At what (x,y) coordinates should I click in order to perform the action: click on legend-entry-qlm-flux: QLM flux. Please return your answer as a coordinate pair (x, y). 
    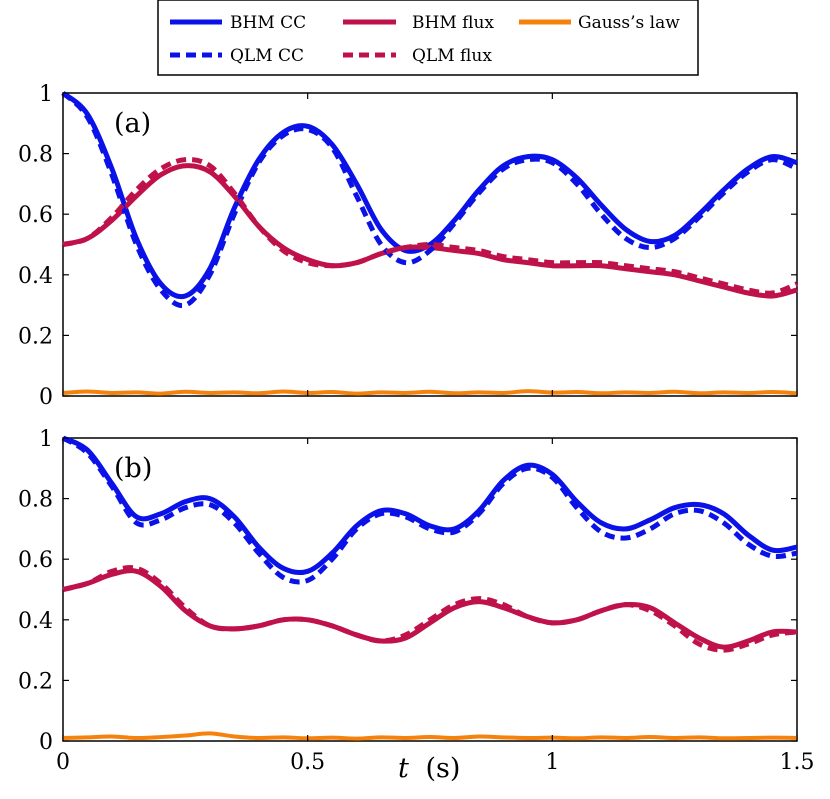
    Looking at the image, I should click on (417, 56).